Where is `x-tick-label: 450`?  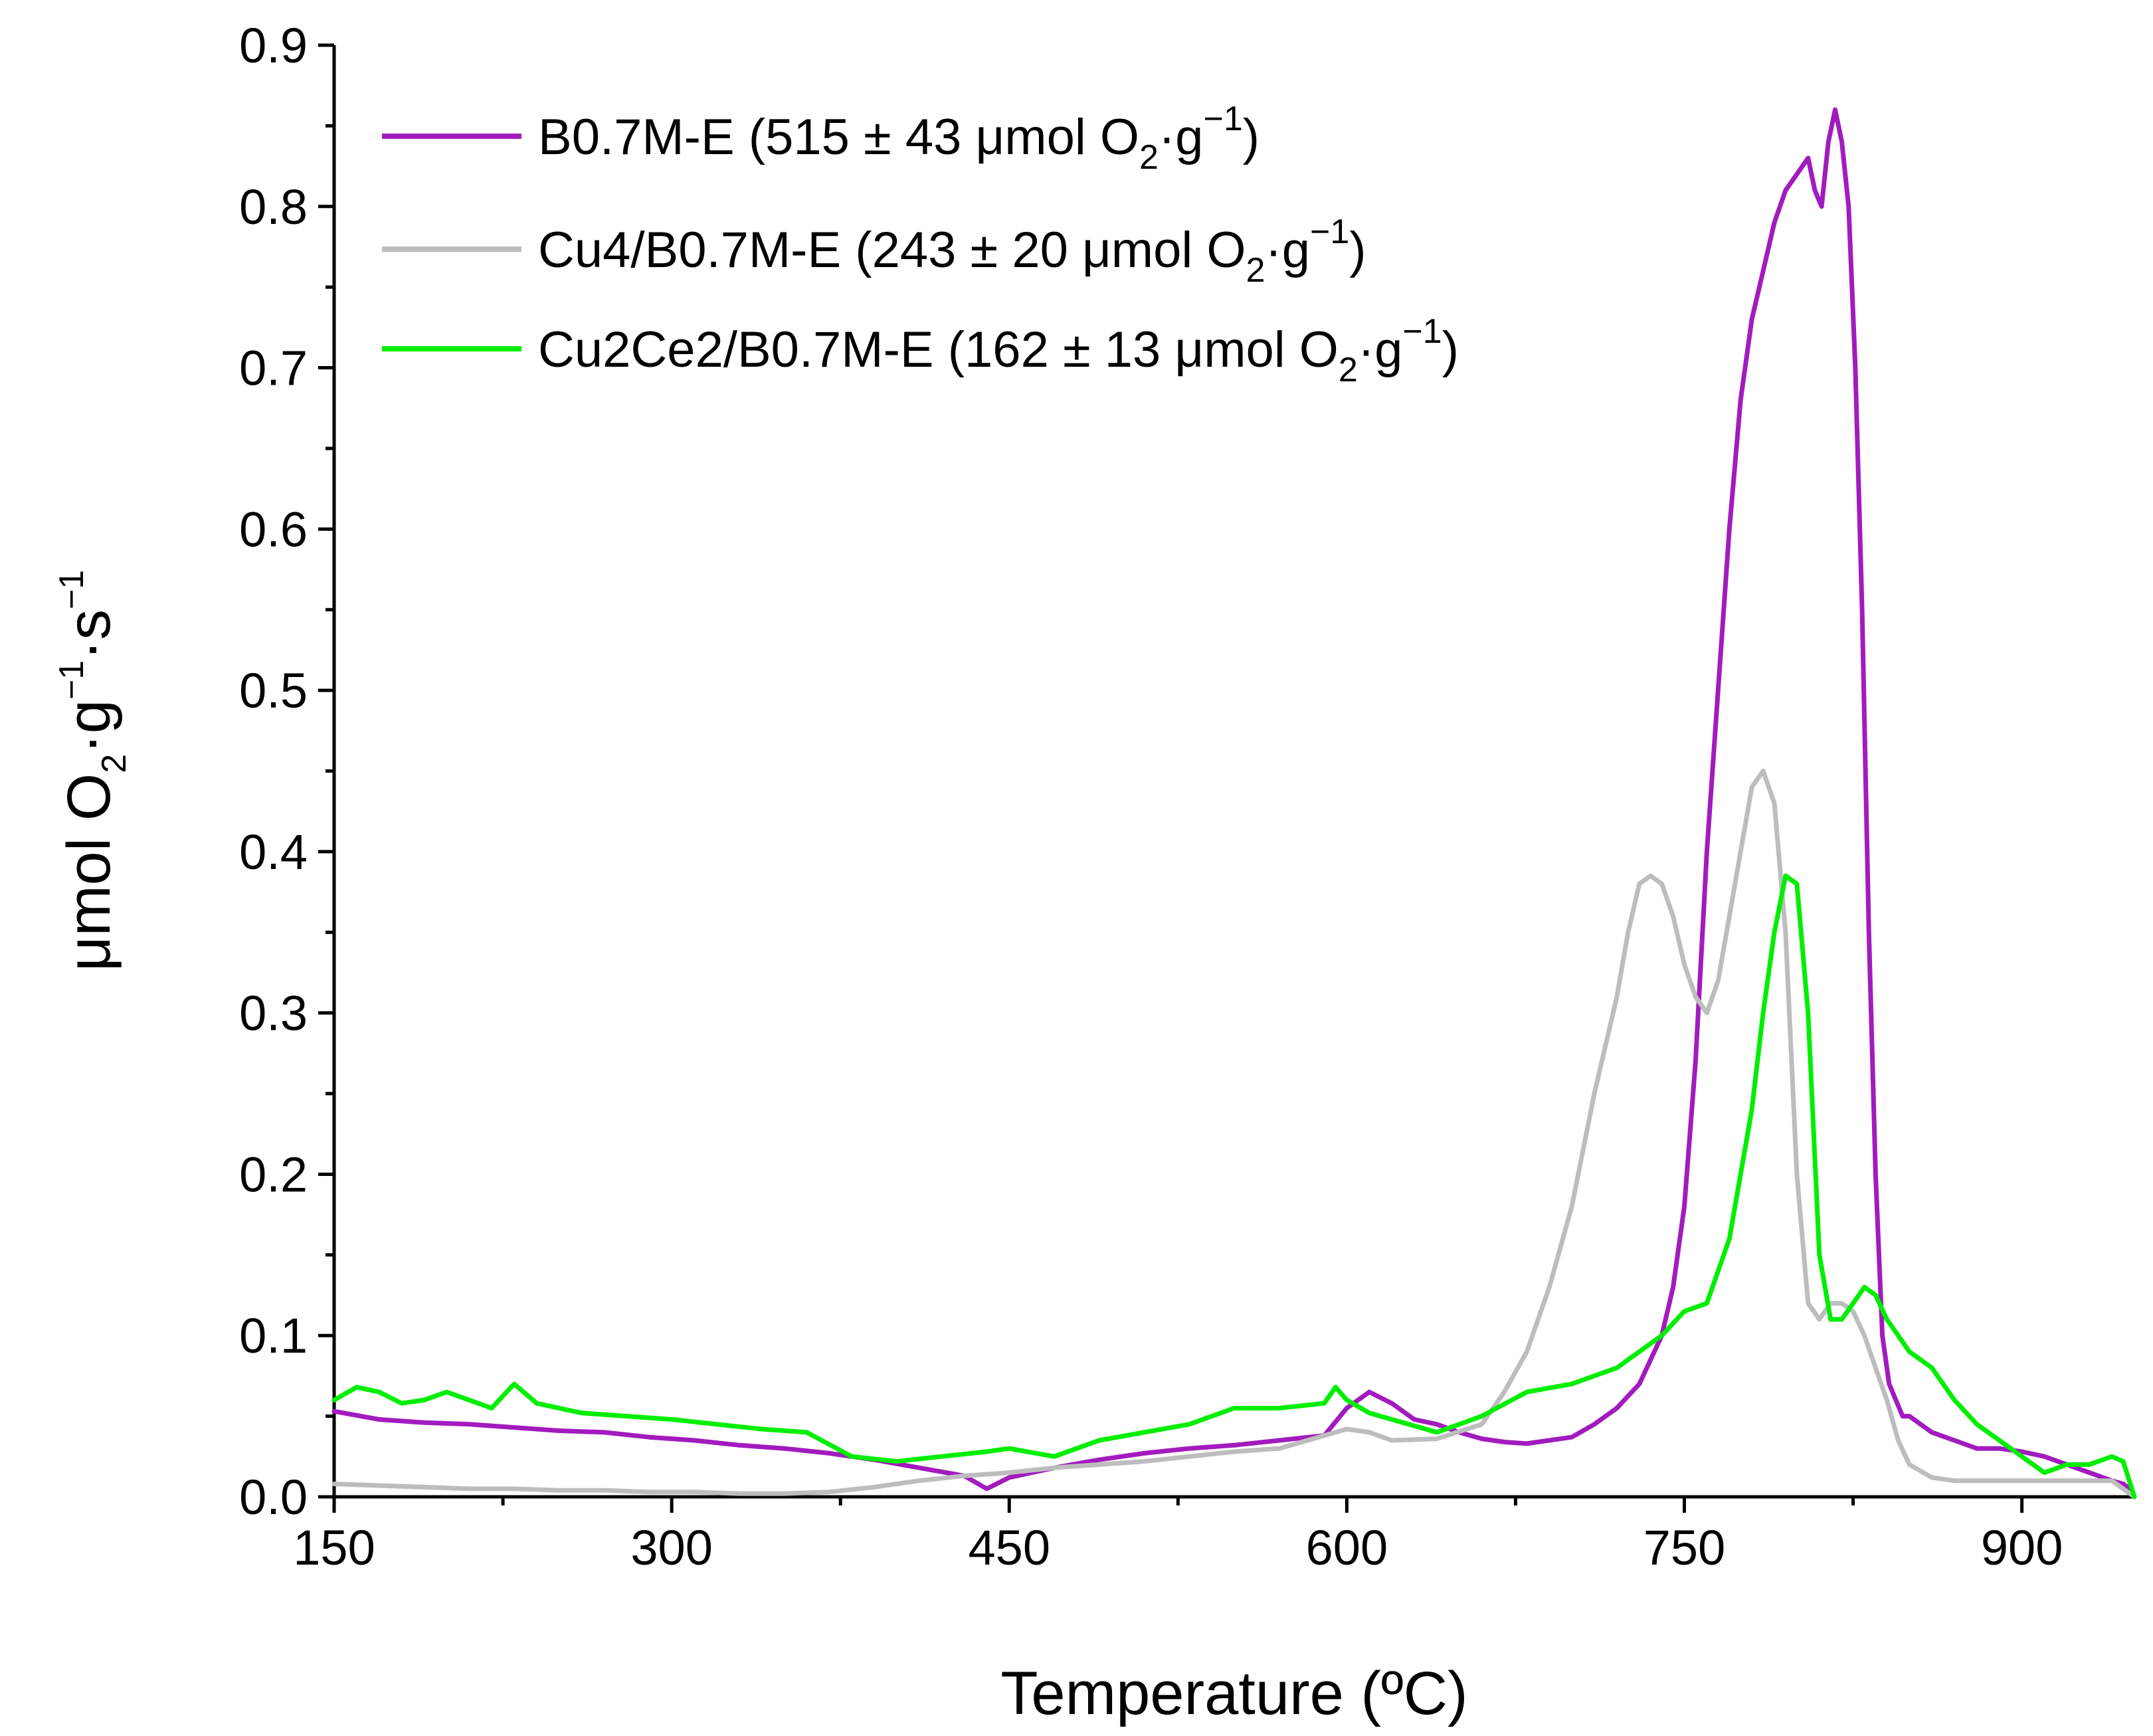 x-tick-label: 450 is located at coordinates (1009, 1548).